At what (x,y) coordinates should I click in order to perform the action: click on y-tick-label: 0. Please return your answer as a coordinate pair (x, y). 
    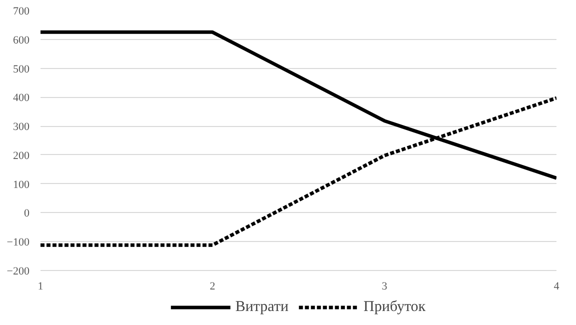
    Looking at the image, I should click on (27, 214).